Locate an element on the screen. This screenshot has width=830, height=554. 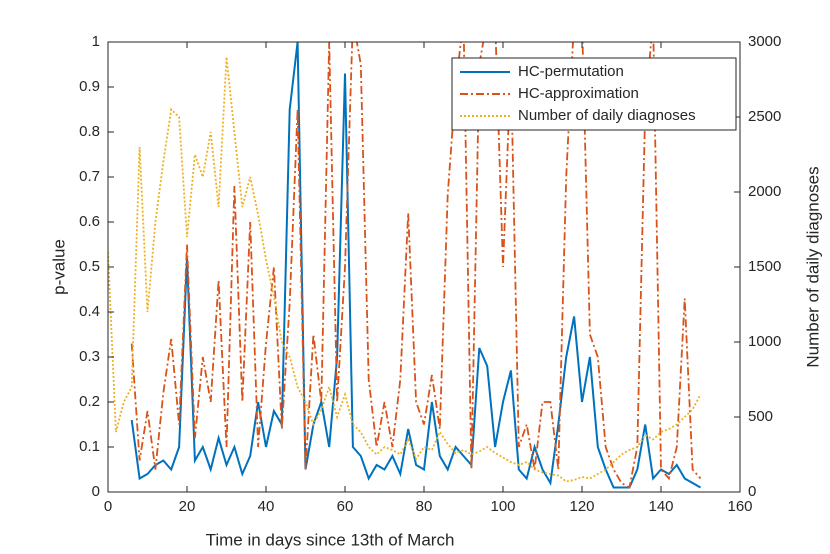
y-tick-label: 0.9 is located at coordinates (89, 86).